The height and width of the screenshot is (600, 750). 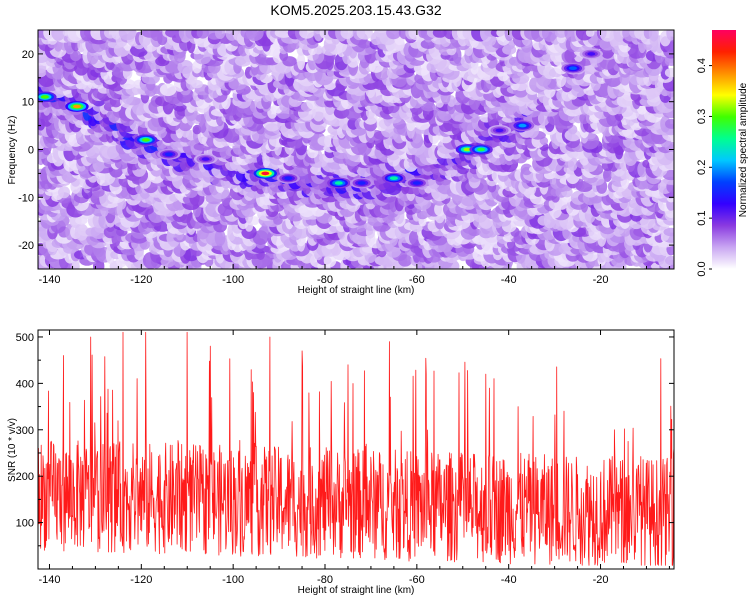 What do you see at coordinates (702, 218) in the screenshot?
I see `colorbar-tick-label: 0.1` at bounding box center [702, 218].